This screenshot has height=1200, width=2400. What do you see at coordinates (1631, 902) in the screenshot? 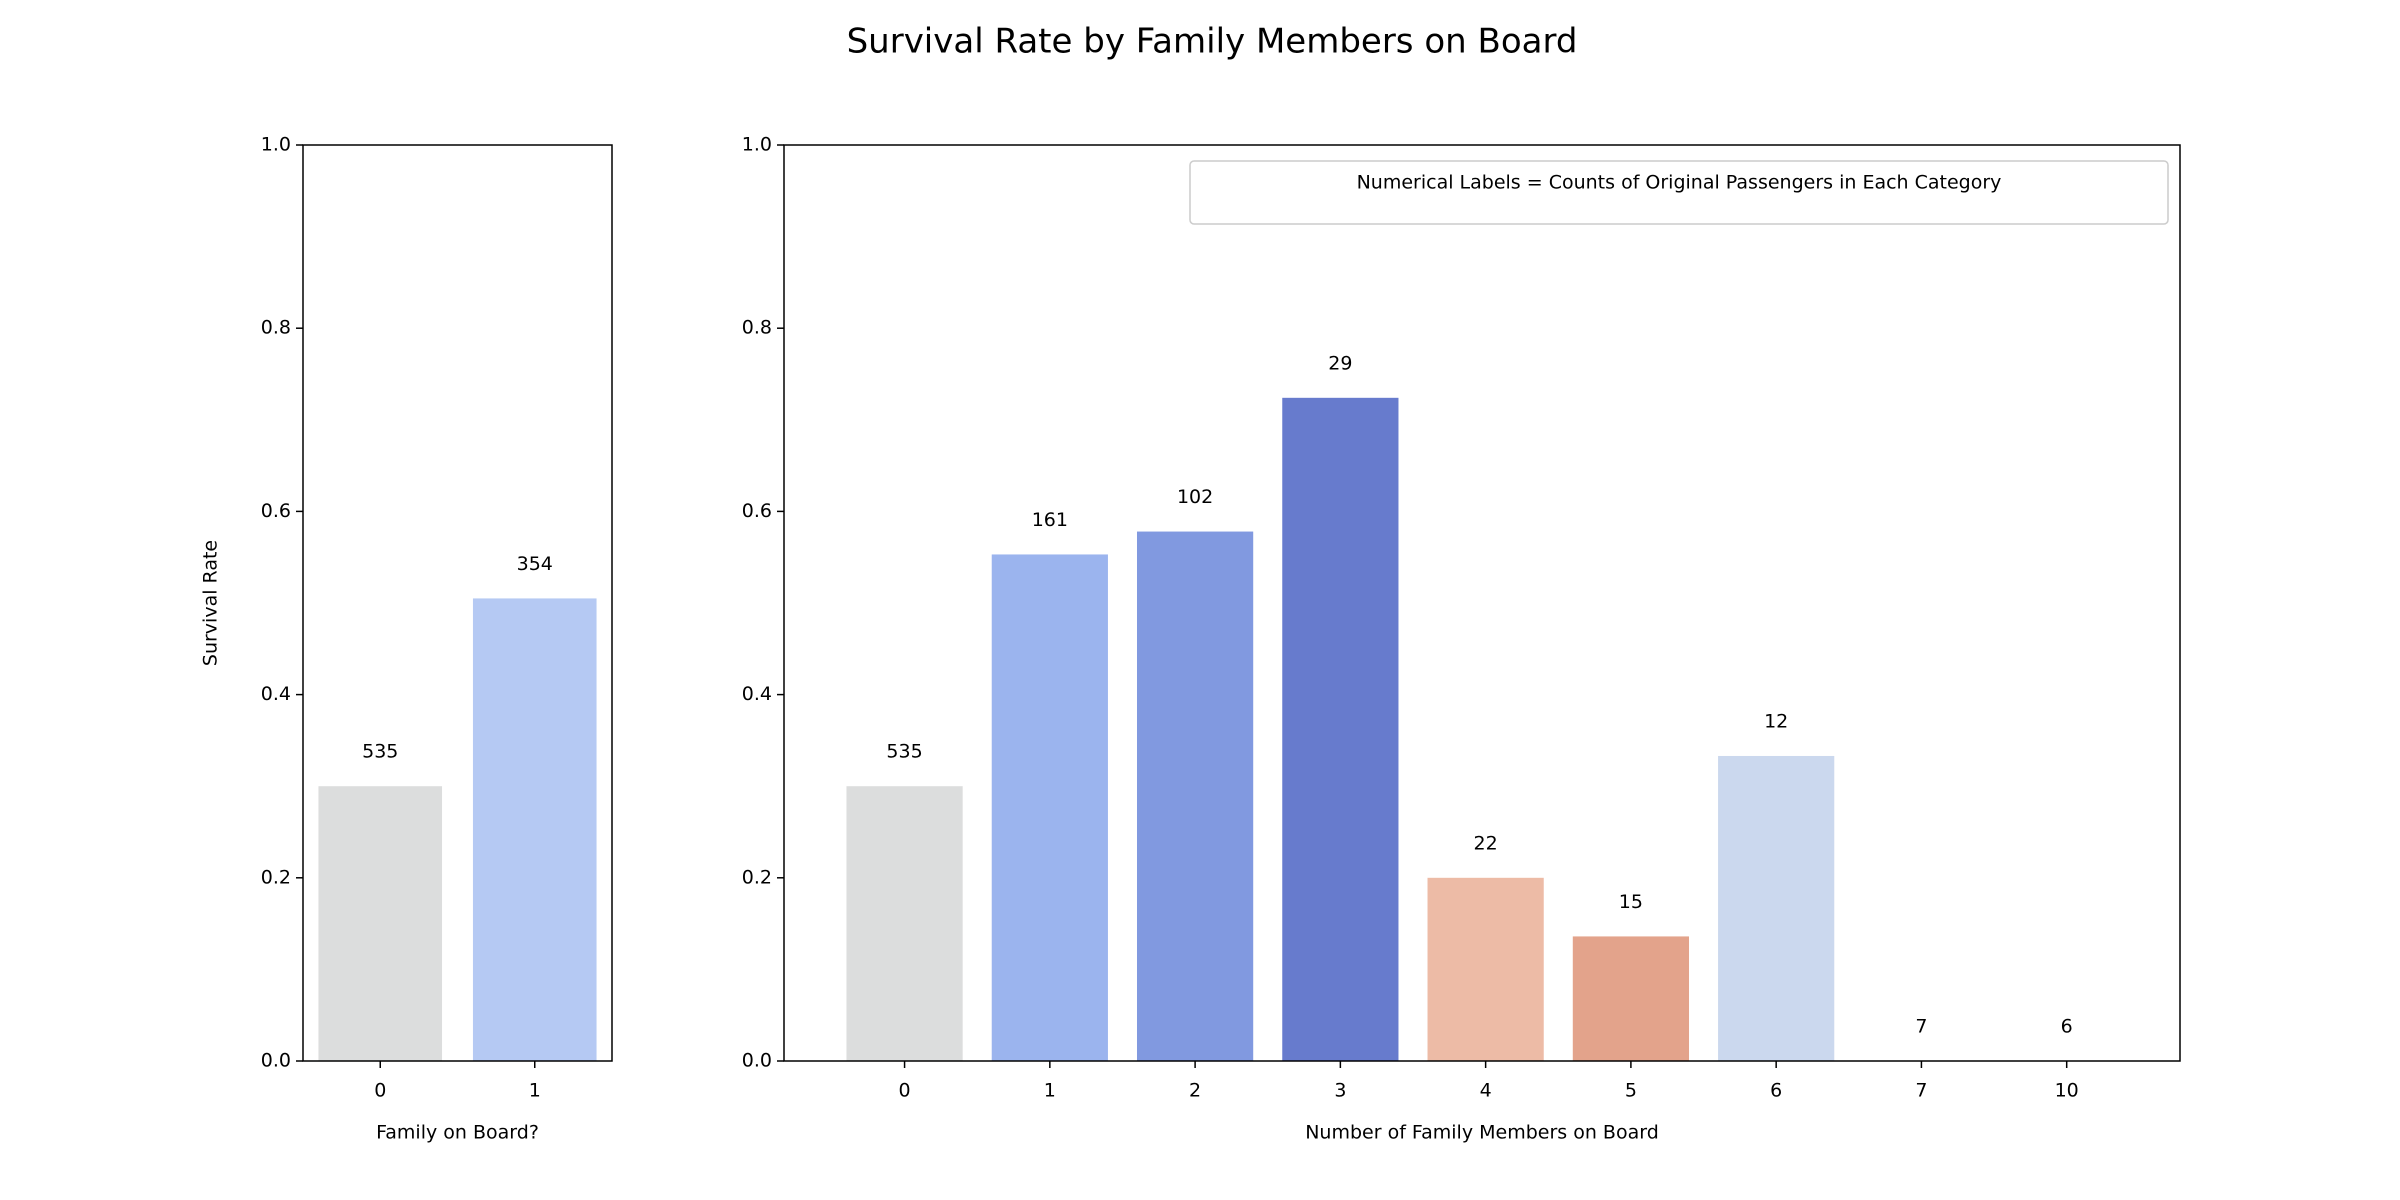
I see `count-label: 15` at bounding box center [1631, 902].